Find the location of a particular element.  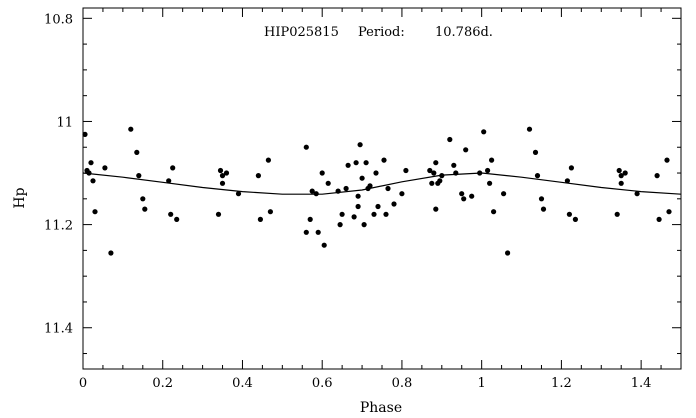

x-axis-title: Phase is located at coordinates (381, 408).